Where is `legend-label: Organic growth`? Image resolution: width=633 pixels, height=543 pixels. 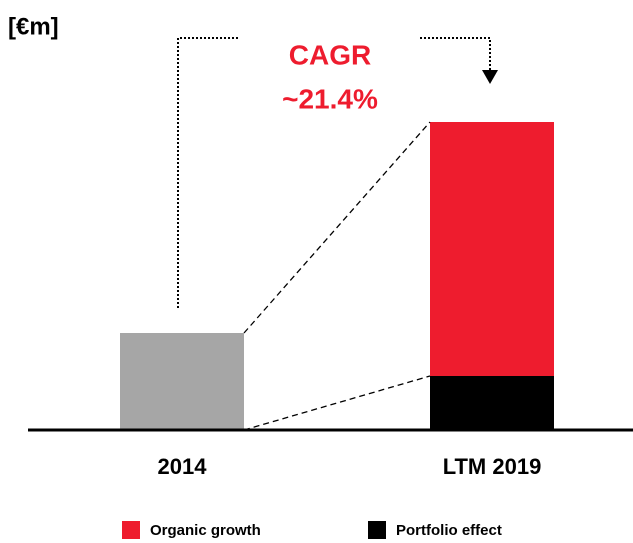 legend-label: Organic growth is located at coordinates (205, 530).